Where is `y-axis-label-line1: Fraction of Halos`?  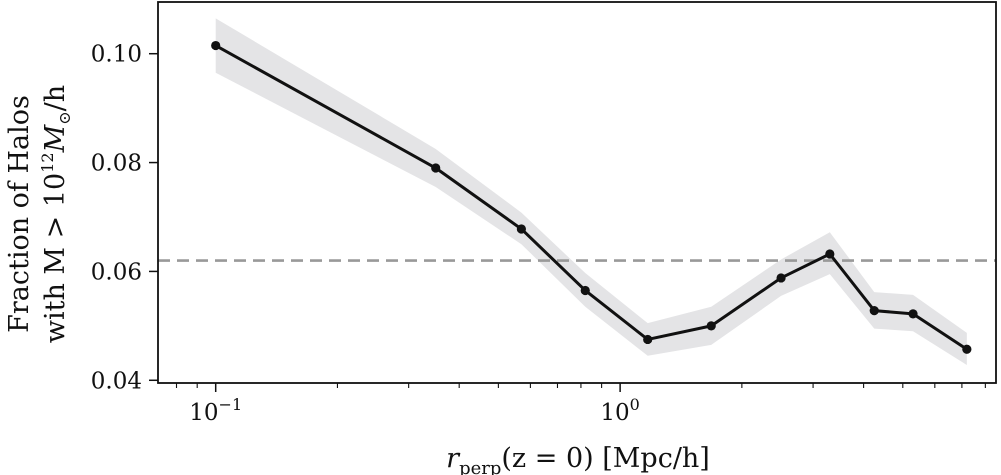 y-axis-label-line1: Fraction of Halos is located at coordinates (19, 214).